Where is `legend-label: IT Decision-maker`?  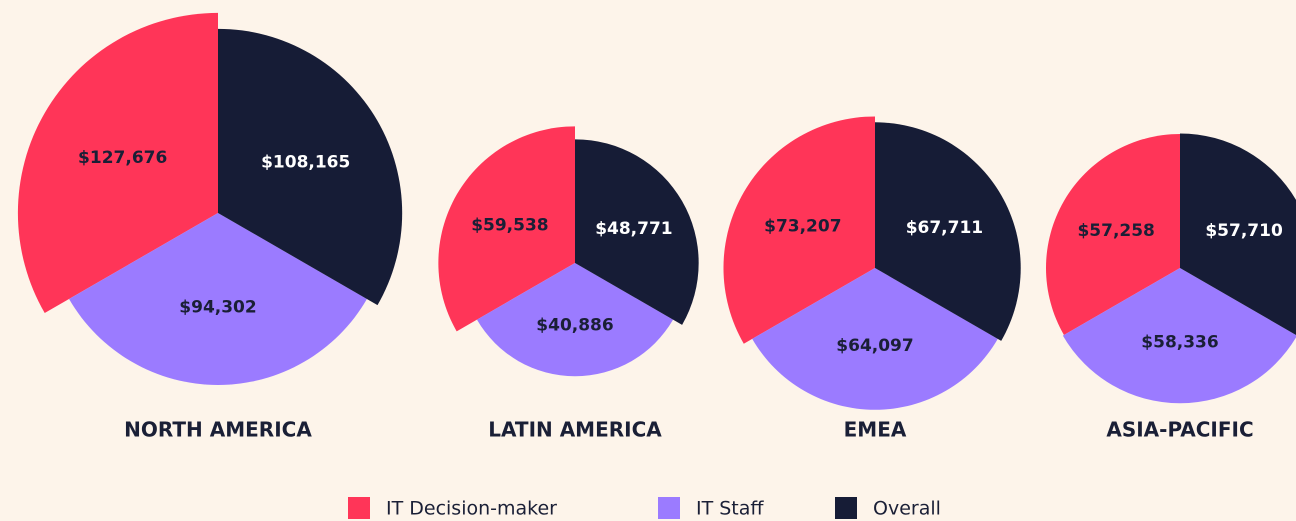
legend-label: IT Decision-maker is located at coordinates (471, 509).